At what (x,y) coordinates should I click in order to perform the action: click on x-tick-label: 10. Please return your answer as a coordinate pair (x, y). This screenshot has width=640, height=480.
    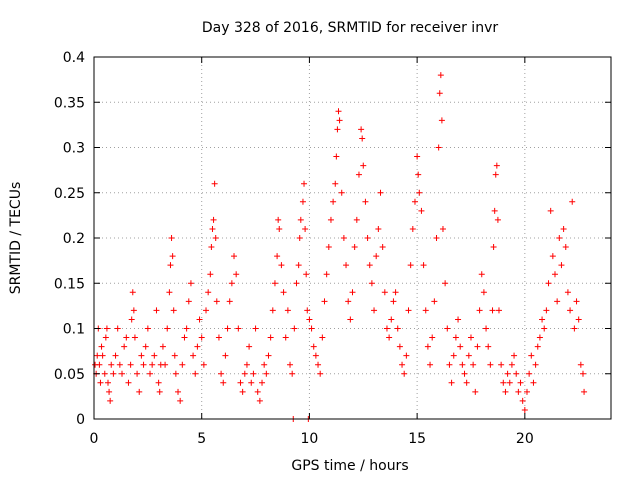
    Looking at the image, I should click on (310, 439).